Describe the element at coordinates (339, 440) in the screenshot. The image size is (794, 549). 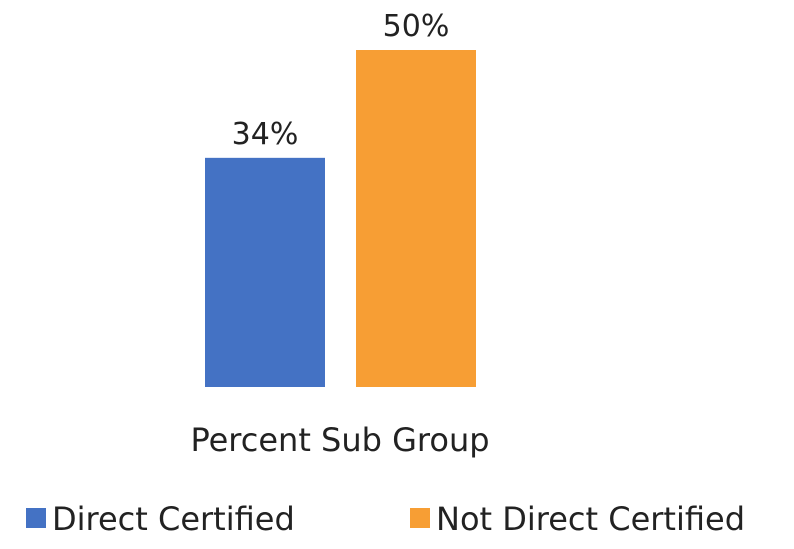
I see `category-label: Percent Sub Group` at that location.